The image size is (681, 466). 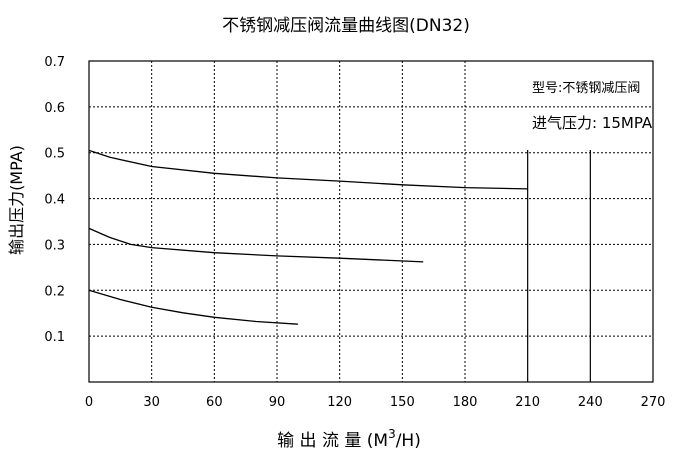 What do you see at coordinates (214, 402) in the screenshot?
I see `x-tick-label-2: 60` at bounding box center [214, 402].